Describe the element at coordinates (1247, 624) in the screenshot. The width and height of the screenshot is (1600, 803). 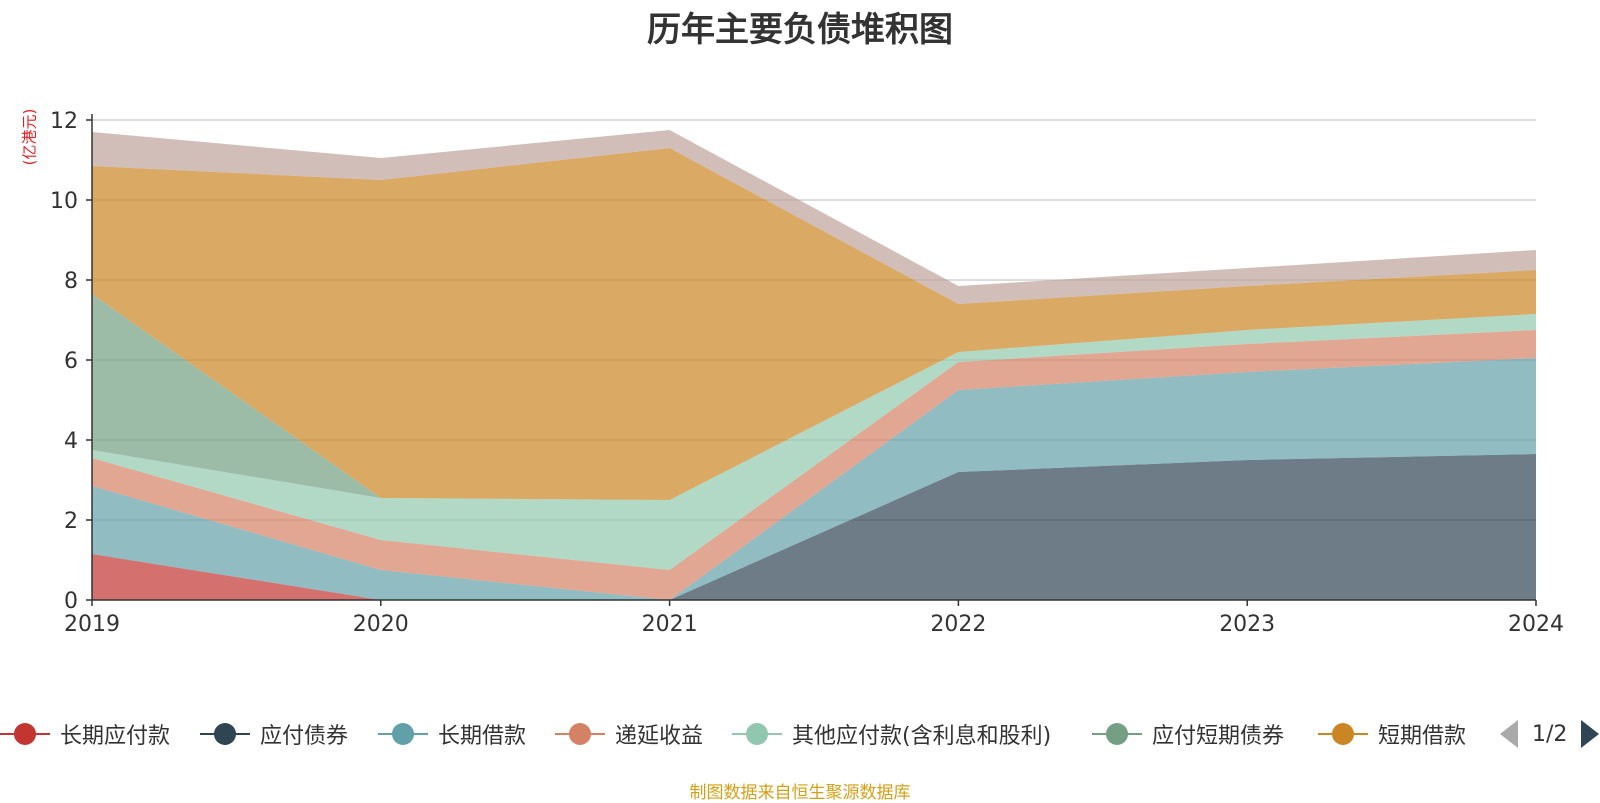
I see `x-tick-label: 2023` at that location.